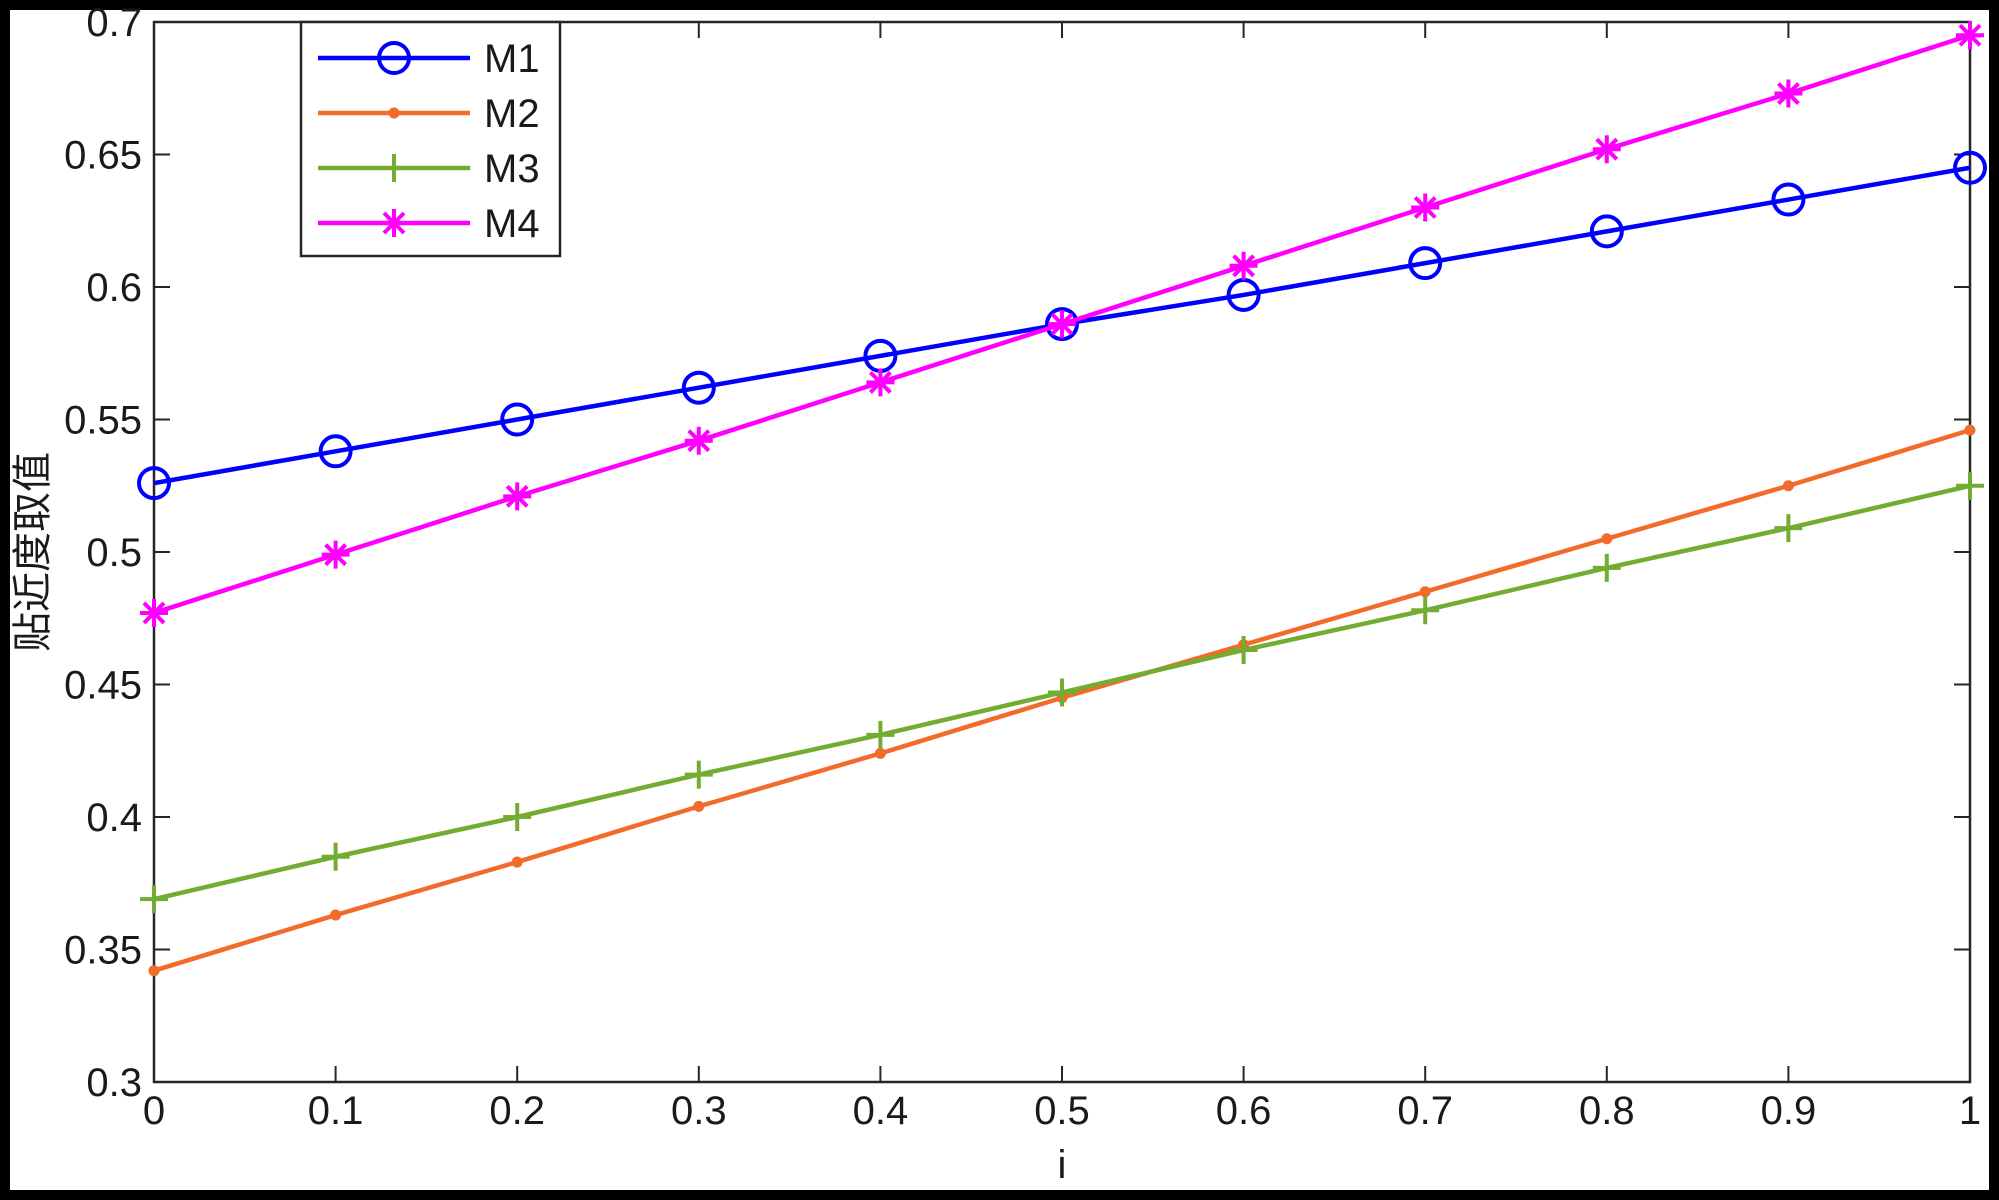 This screenshot has width=1999, height=1200. I want to click on x-tick-label: 0.6, so click(1244, 1111).